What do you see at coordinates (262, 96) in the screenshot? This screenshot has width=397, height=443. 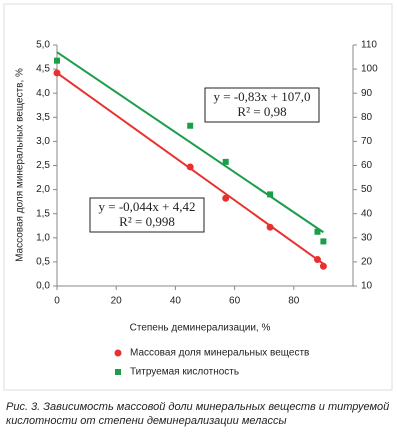 I see `trend-equation: y = -0,83x + 107,0` at bounding box center [262, 96].